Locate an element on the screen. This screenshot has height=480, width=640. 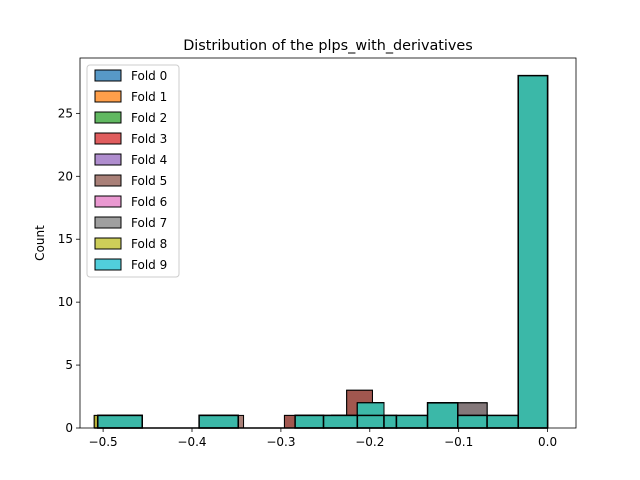
y-tick-label: 25 is located at coordinates (65, 113).